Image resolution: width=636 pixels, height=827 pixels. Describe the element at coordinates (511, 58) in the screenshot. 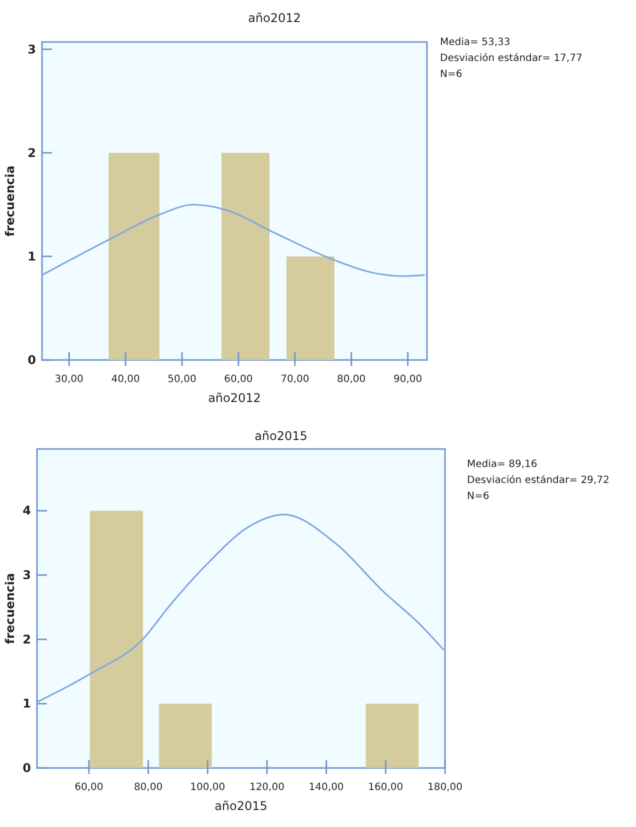

I see `text: Desviación estándar= 17,77` at that location.